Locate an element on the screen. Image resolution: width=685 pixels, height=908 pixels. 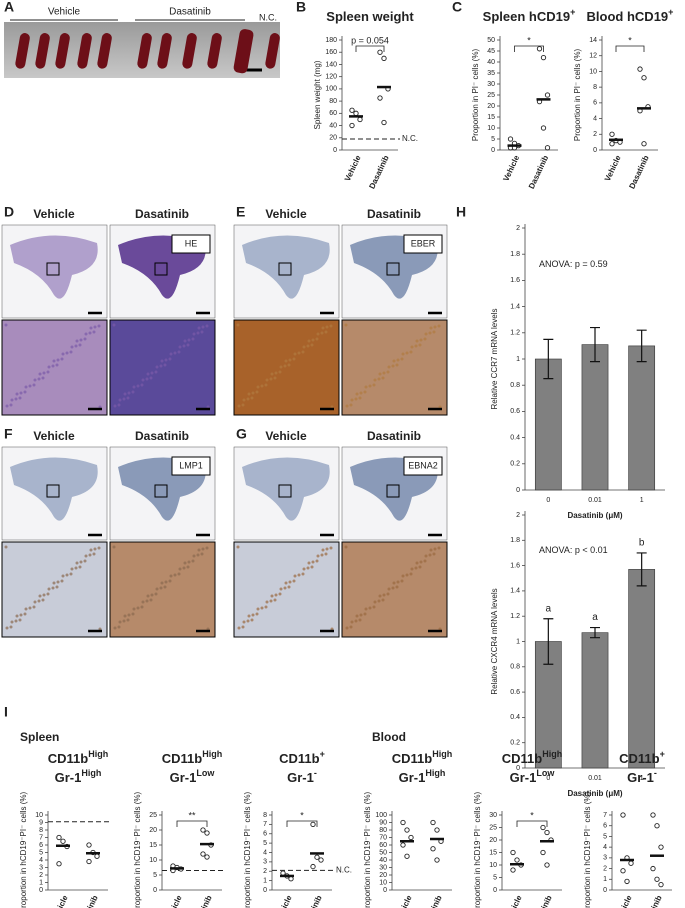
stain-label: LMP1 is located at coordinates (191, 465).